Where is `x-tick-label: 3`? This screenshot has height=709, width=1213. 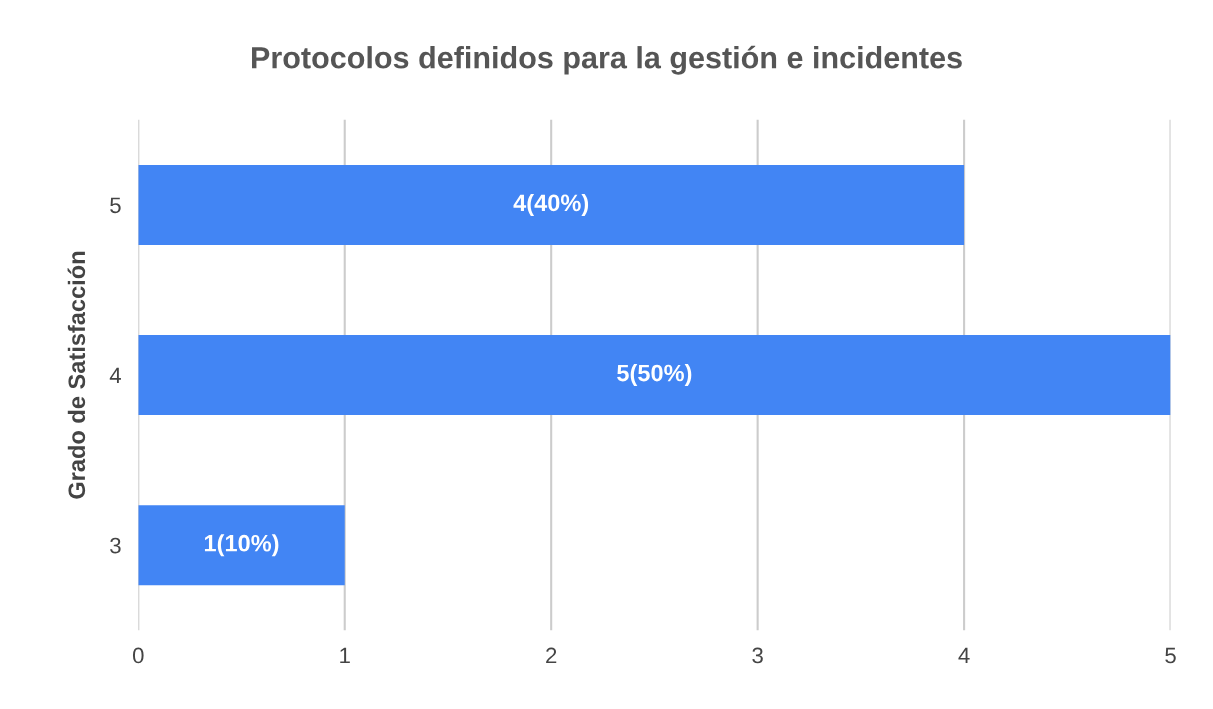 x-tick-label: 3 is located at coordinates (757, 655).